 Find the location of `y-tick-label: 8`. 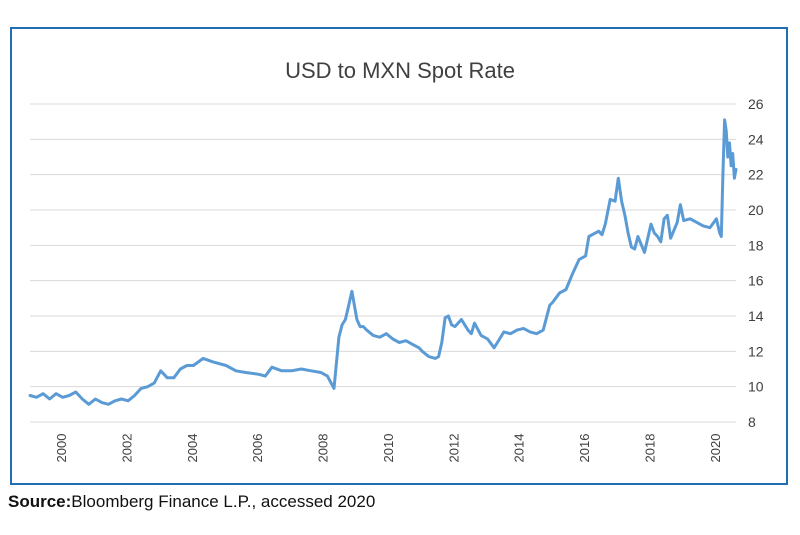

y-tick-label: 8 is located at coordinates (752, 422).